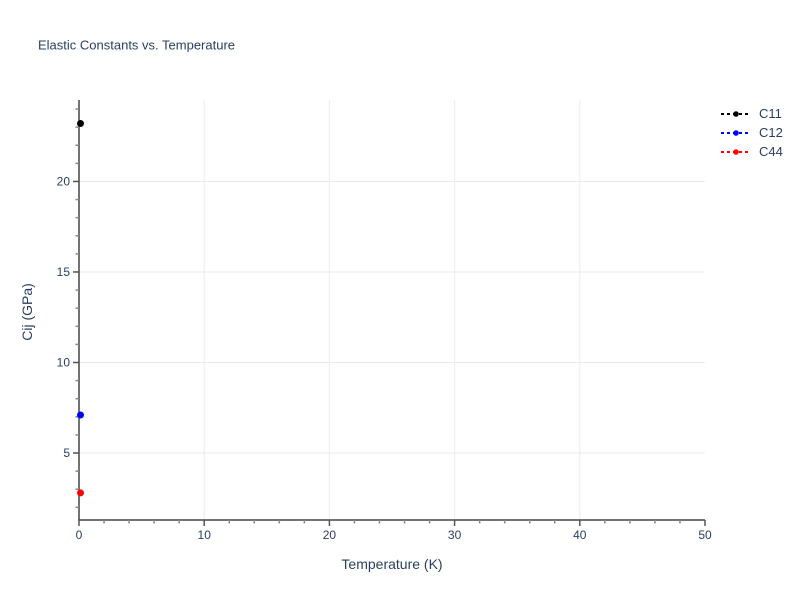  Describe the element at coordinates (705, 535) in the screenshot. I see `x-tick-label: 50` at that location.